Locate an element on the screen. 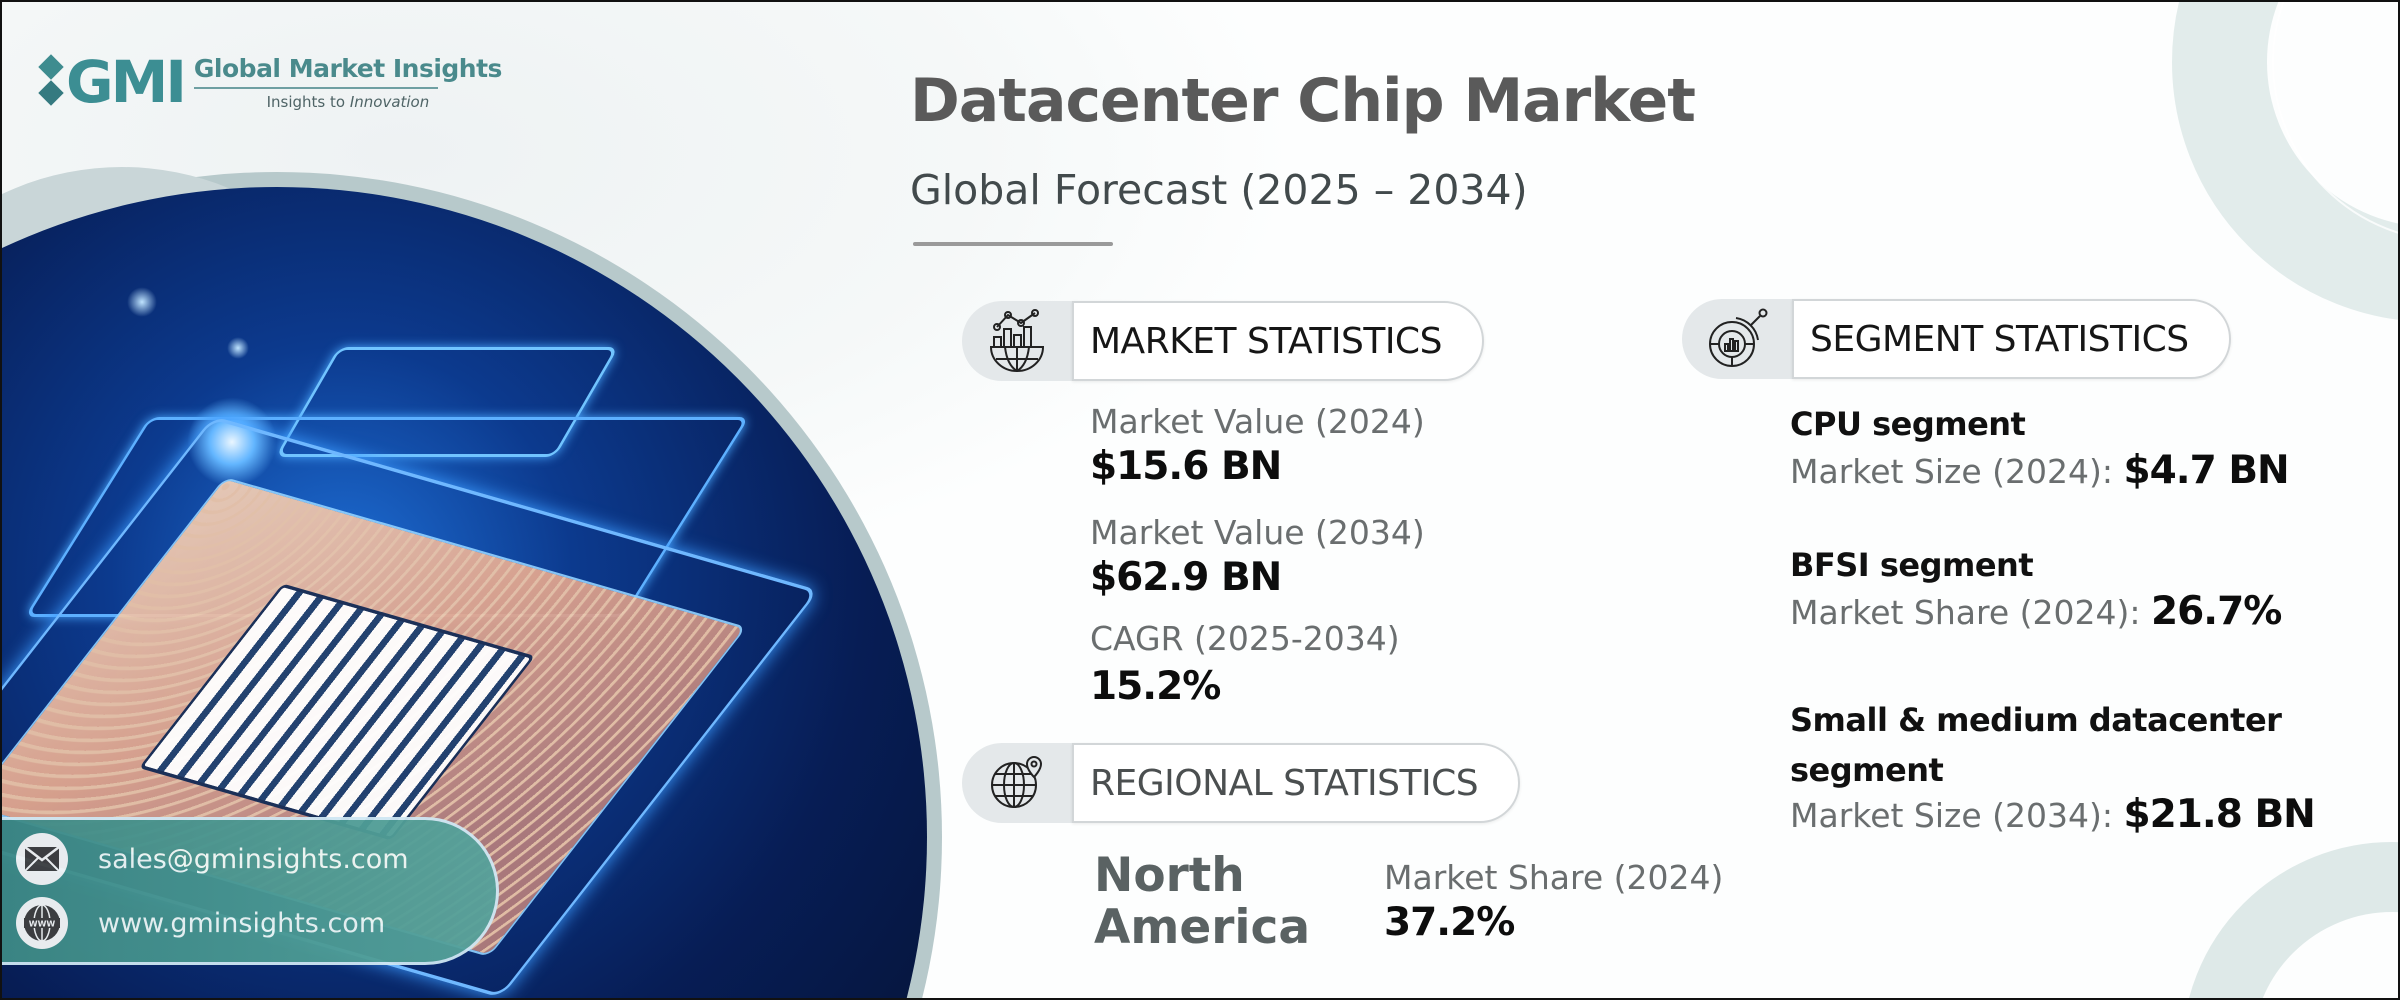  stat-label: Market Value (2024) is located at coordinates (1257, 421).